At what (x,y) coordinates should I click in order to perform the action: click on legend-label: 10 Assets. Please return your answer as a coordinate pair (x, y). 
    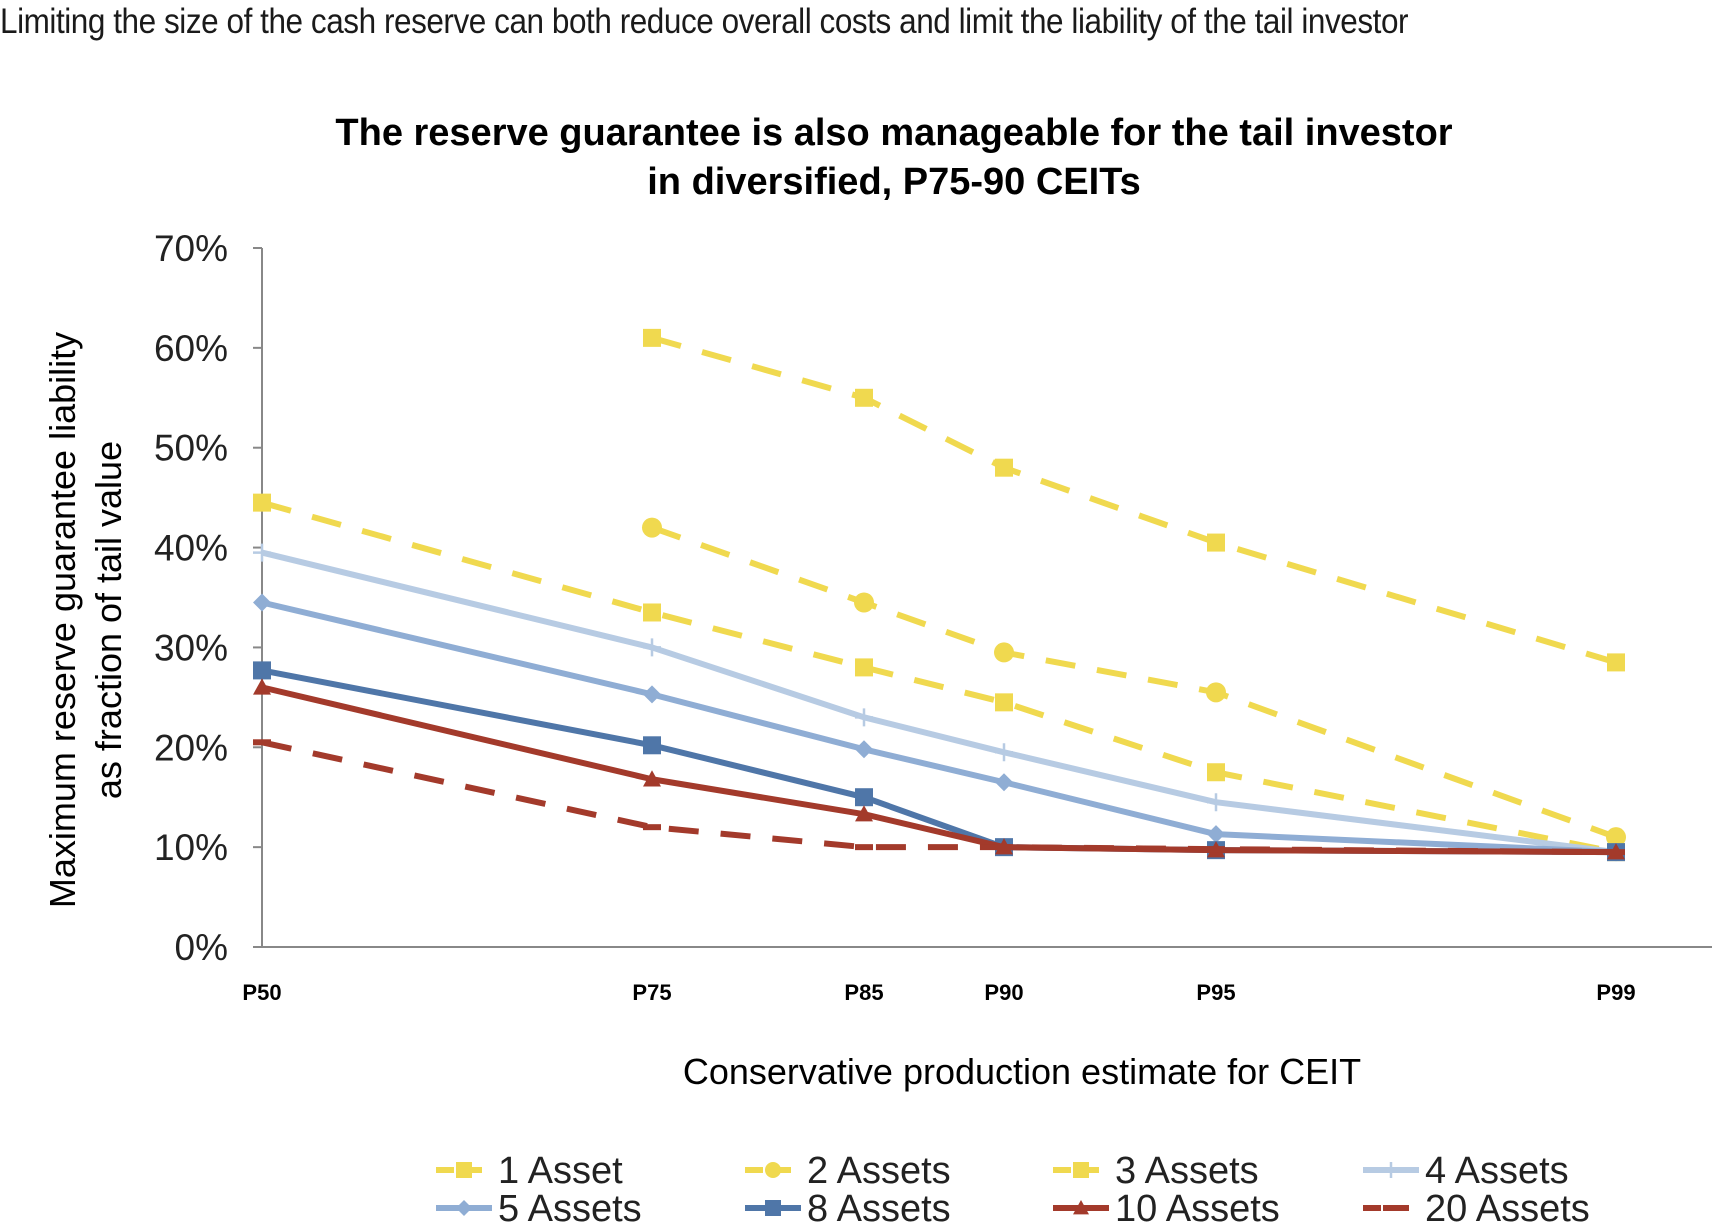
    Looking at the image, I should click on (1197, 1209).